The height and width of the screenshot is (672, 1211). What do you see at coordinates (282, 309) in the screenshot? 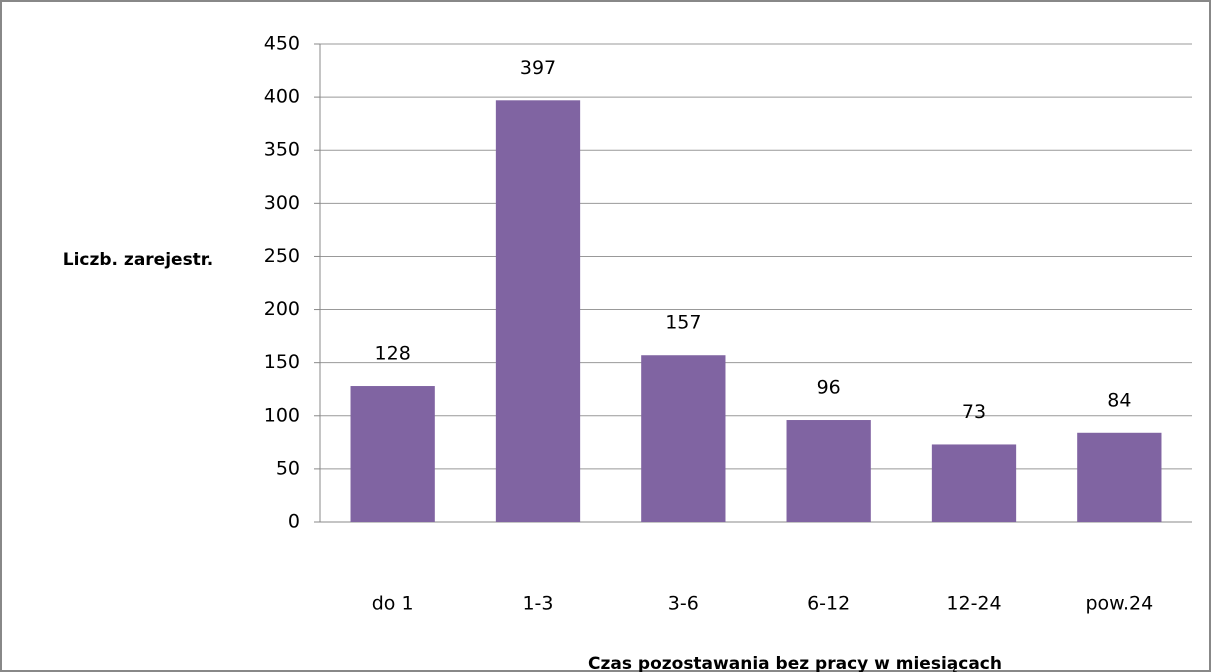
I see `y-tick-label: 200` at bounding box center [282, 309].